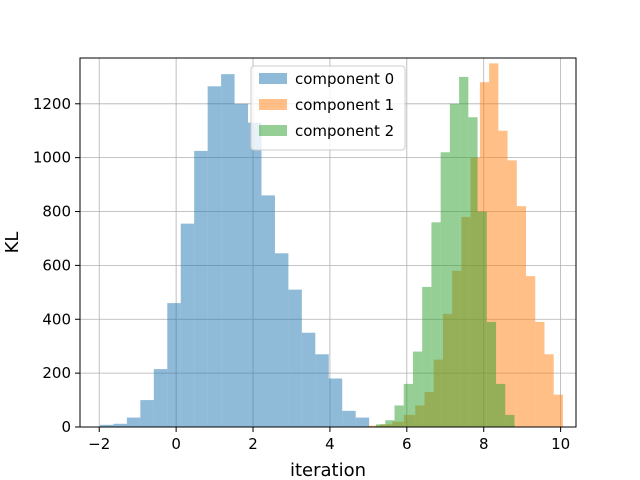  What do you see at coordinates (66, 427) in the screenshot?
I see `y-tick-label: 0` at bounding box center [66, 427].